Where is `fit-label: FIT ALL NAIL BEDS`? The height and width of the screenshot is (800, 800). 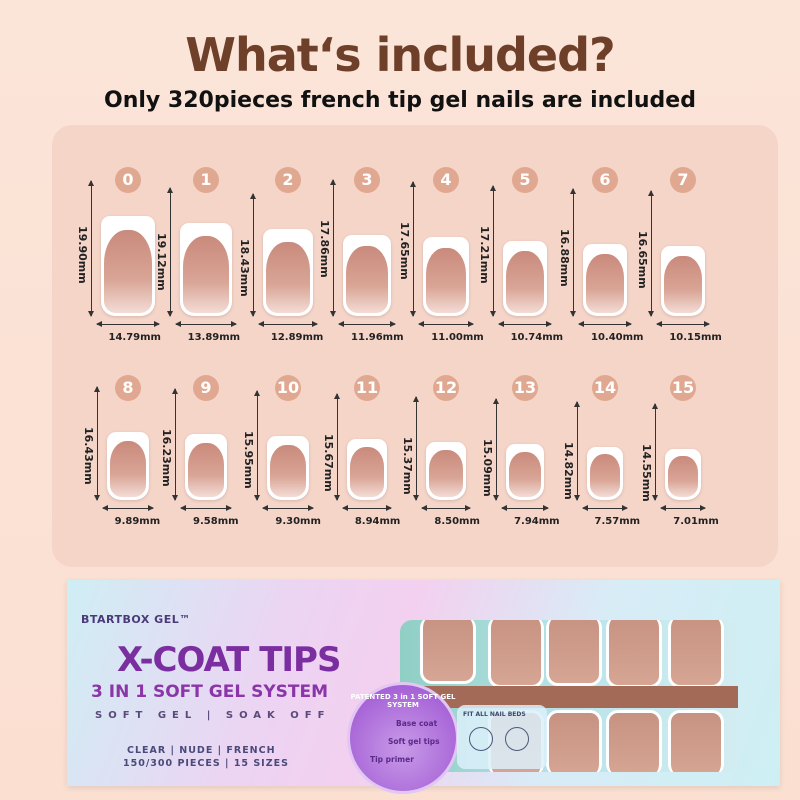
fit-label: FIT ALL NAIL BEDS is located at coordinates (494, 714).